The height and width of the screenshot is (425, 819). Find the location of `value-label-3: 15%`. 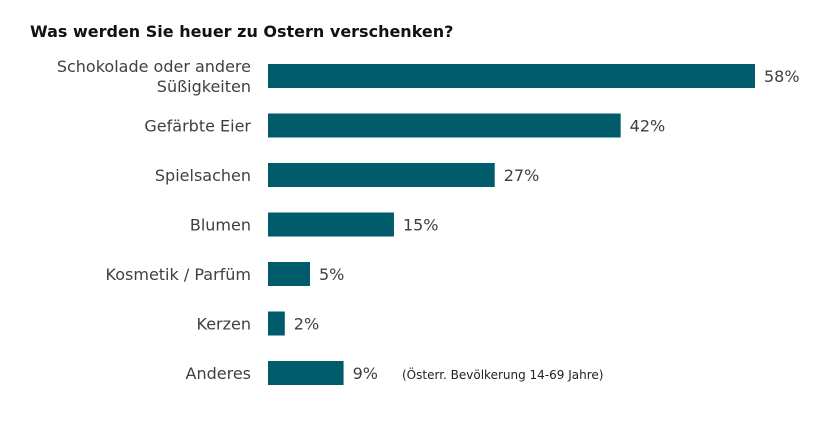

value-label-3: 15% is located at coordinates (421, 225).